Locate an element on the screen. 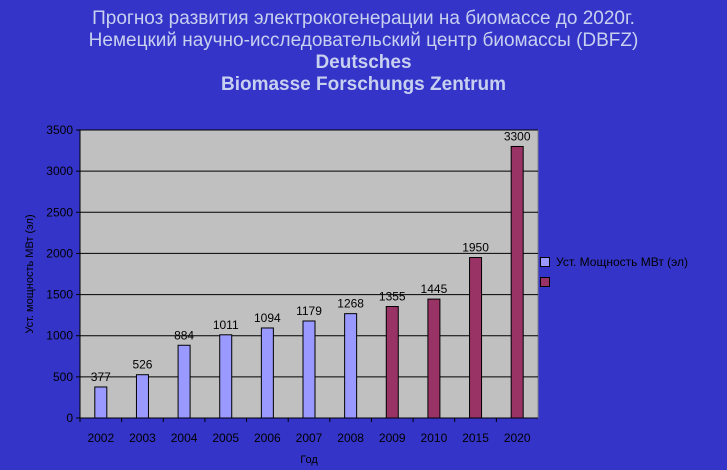 This screenshot has width=727, height=470. x-tick-label-2020: 2020 is located at coordinates (517, 438).